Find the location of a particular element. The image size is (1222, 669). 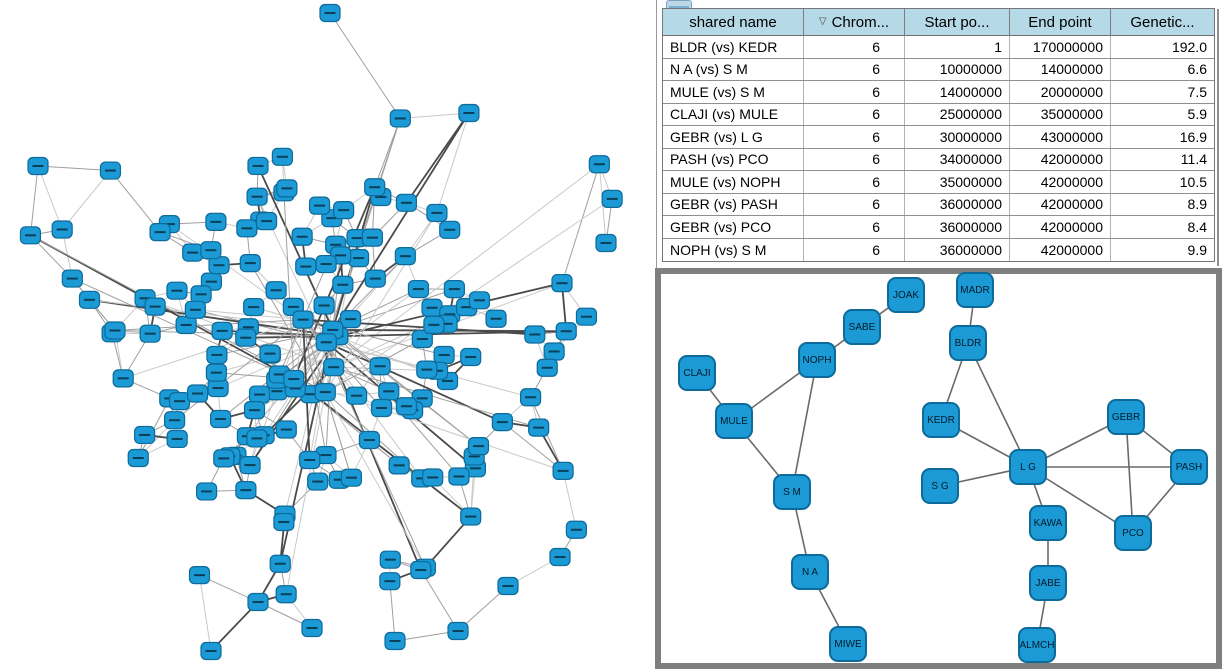

table-row: GEBR (vs) L G 6 30000000 43000000 16.9 is located at coordinates (938, 137).